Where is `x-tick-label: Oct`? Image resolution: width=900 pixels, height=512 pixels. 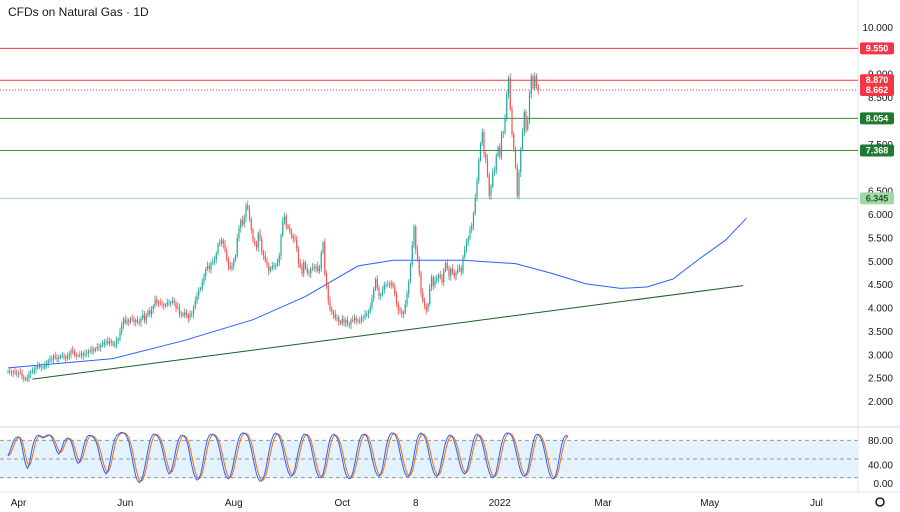 x-tick-label: Oct is located at coordinates (342, 503).